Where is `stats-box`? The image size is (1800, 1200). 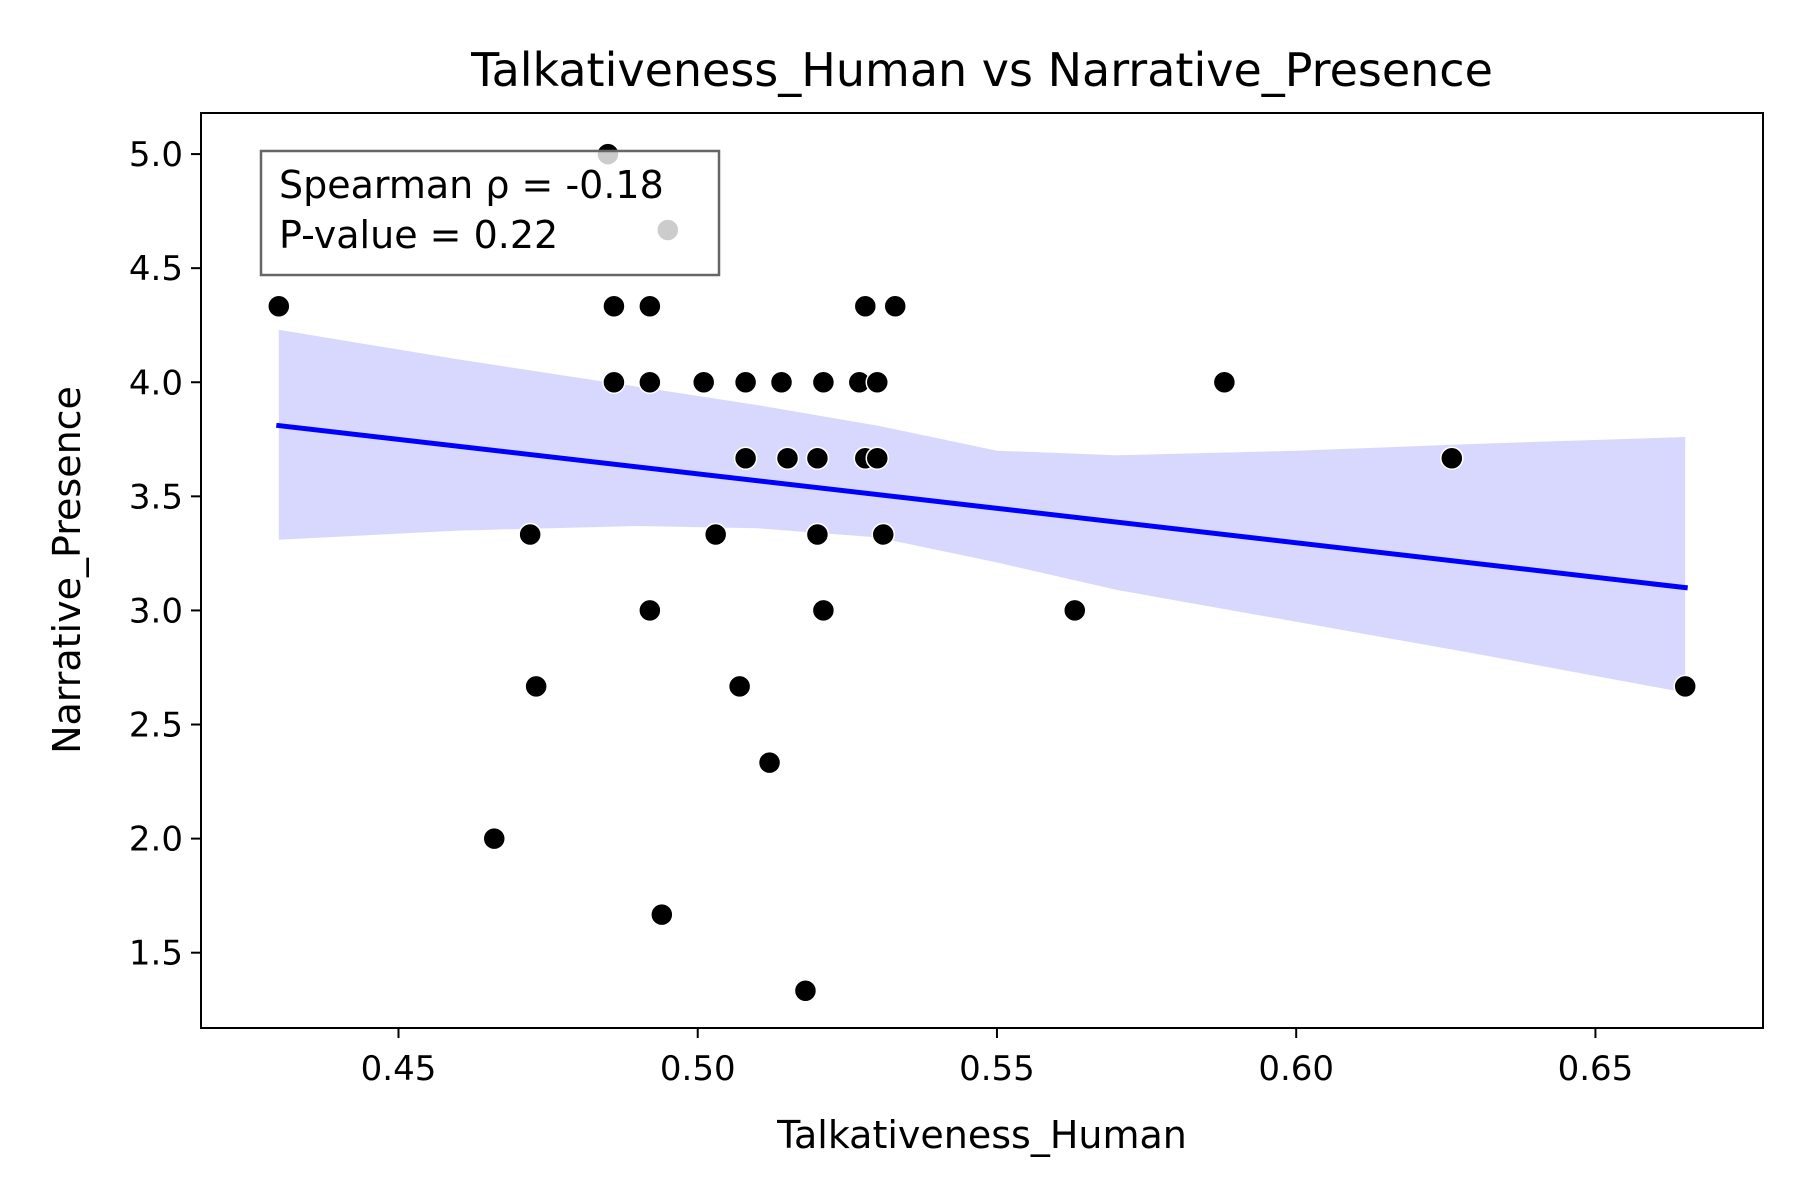
stats-box is located at coordinates (490, 213).